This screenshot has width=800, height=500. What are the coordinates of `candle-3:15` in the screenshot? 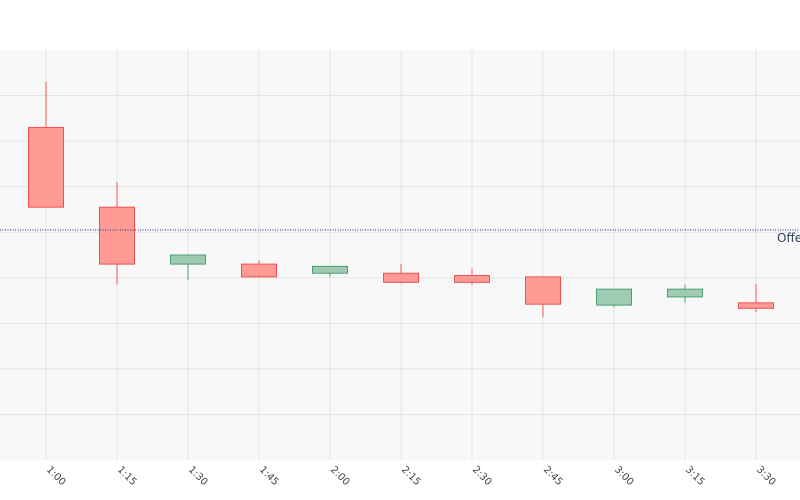 It's located at (685, 293).